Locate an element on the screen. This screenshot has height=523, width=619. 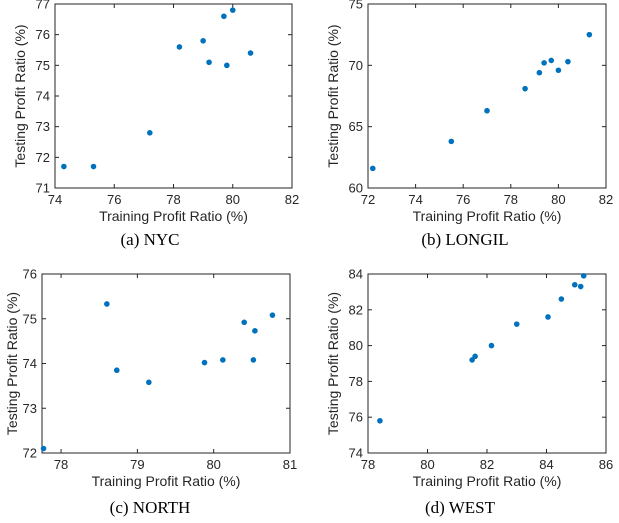
y-tick-label: 84 is located at coordinates (356, 274).